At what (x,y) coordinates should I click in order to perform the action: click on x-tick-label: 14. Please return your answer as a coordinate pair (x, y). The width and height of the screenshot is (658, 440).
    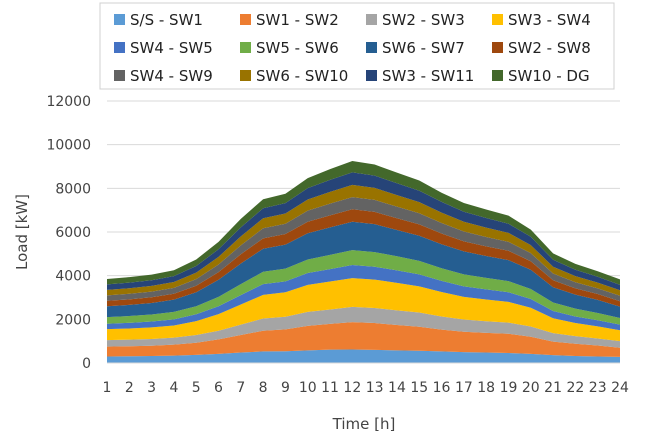
    Looking at the image, I should click on (397, 388).